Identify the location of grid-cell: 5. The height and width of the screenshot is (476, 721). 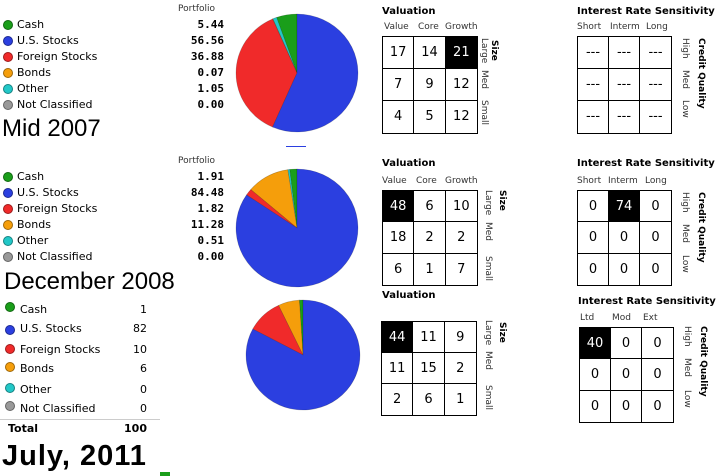
(430, 117).